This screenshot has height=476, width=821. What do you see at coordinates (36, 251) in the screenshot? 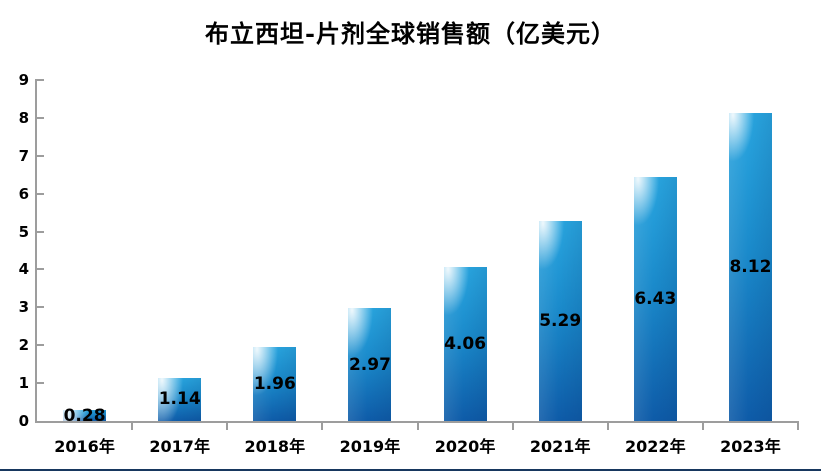
I see `y-axis-line` at bounding box center [36, 251].